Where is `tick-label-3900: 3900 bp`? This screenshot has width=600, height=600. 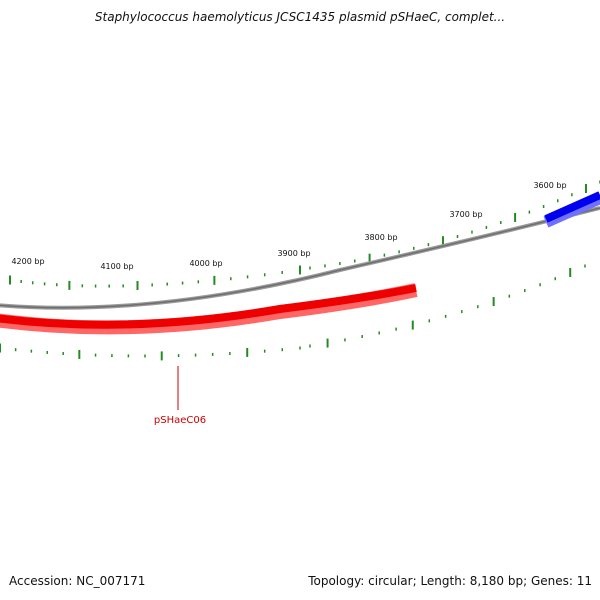
tick-label-3900: 3900 bp is located at coordinates (293, 253).